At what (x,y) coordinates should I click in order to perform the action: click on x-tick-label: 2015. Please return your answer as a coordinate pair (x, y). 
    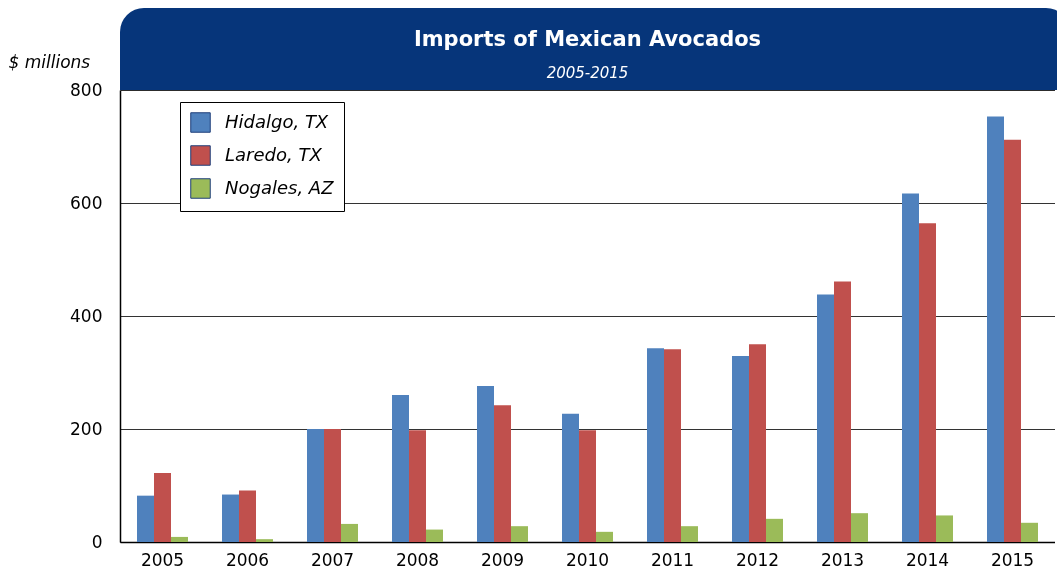
    Looking at the image, I should click on (1012, 559).